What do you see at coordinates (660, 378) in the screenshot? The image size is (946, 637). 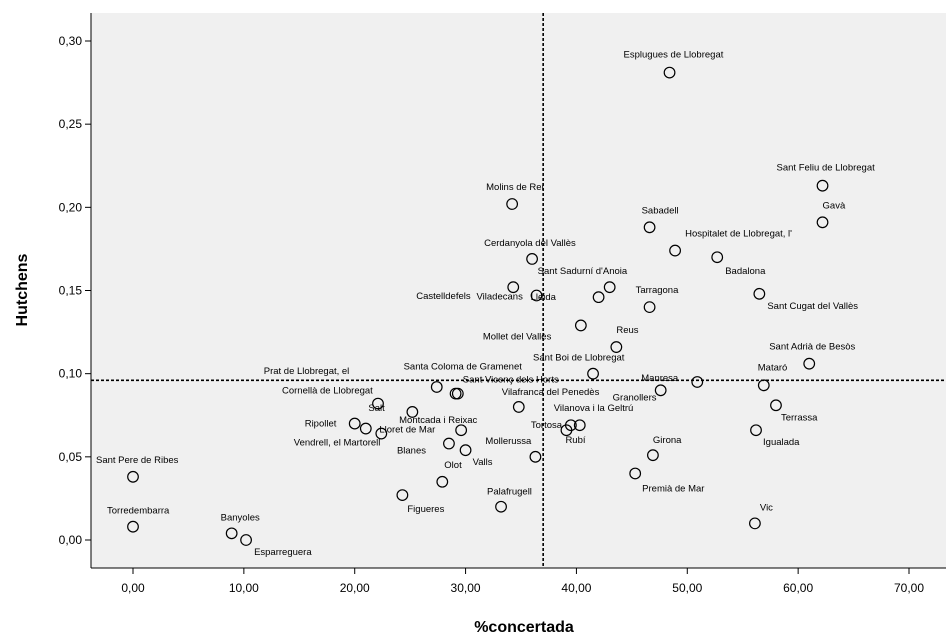 I see `data-label: Manresa` at bounding box center [660, 378].